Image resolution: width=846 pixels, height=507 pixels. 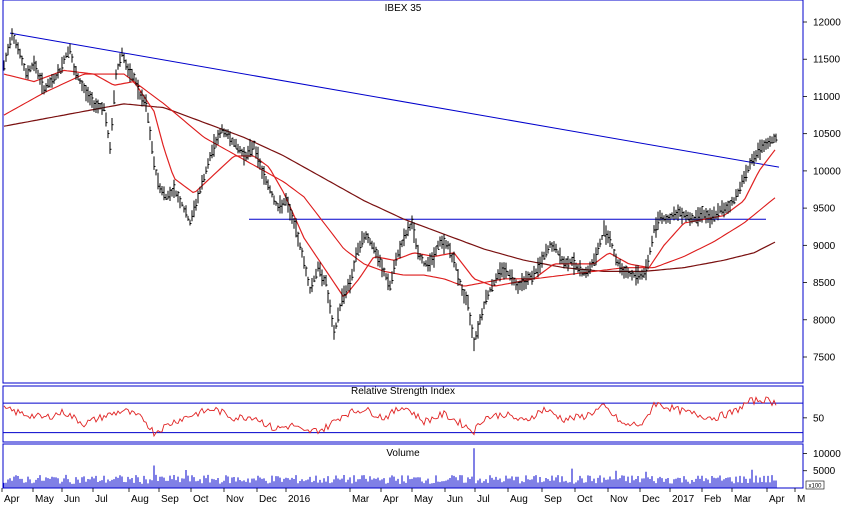 I want to click on price-tick-label: 11000, so click(x=827, y=97).